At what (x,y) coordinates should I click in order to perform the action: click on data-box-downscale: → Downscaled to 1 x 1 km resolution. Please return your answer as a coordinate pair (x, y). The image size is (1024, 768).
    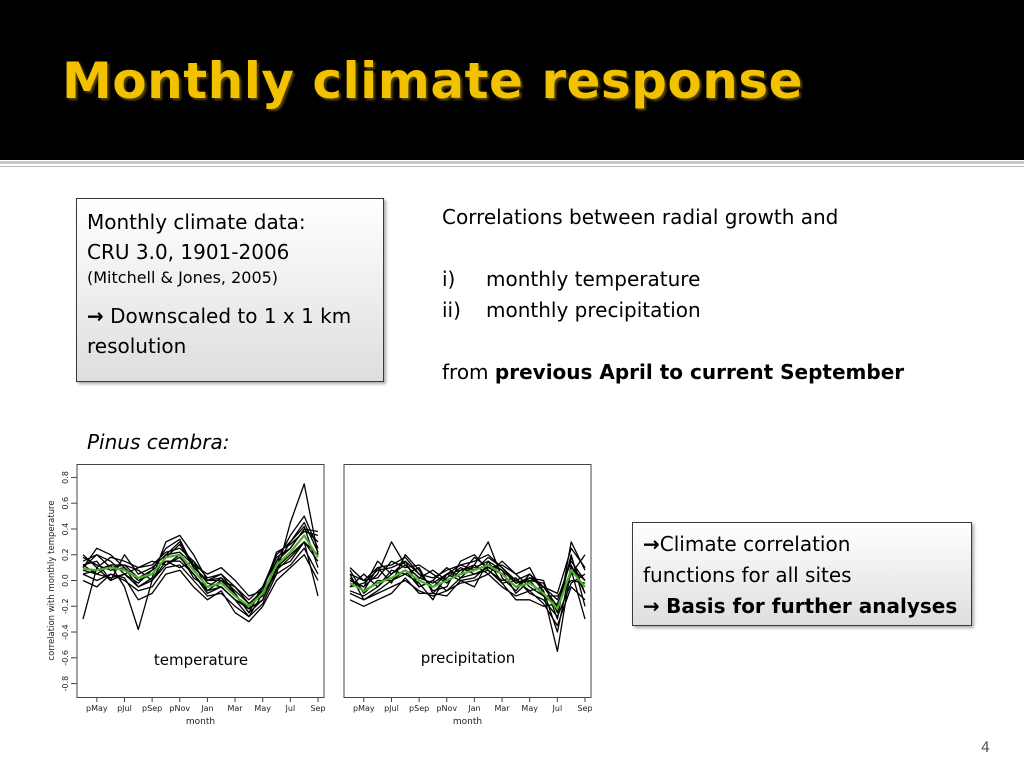
    Looking at the image, I should click on (230, 331).